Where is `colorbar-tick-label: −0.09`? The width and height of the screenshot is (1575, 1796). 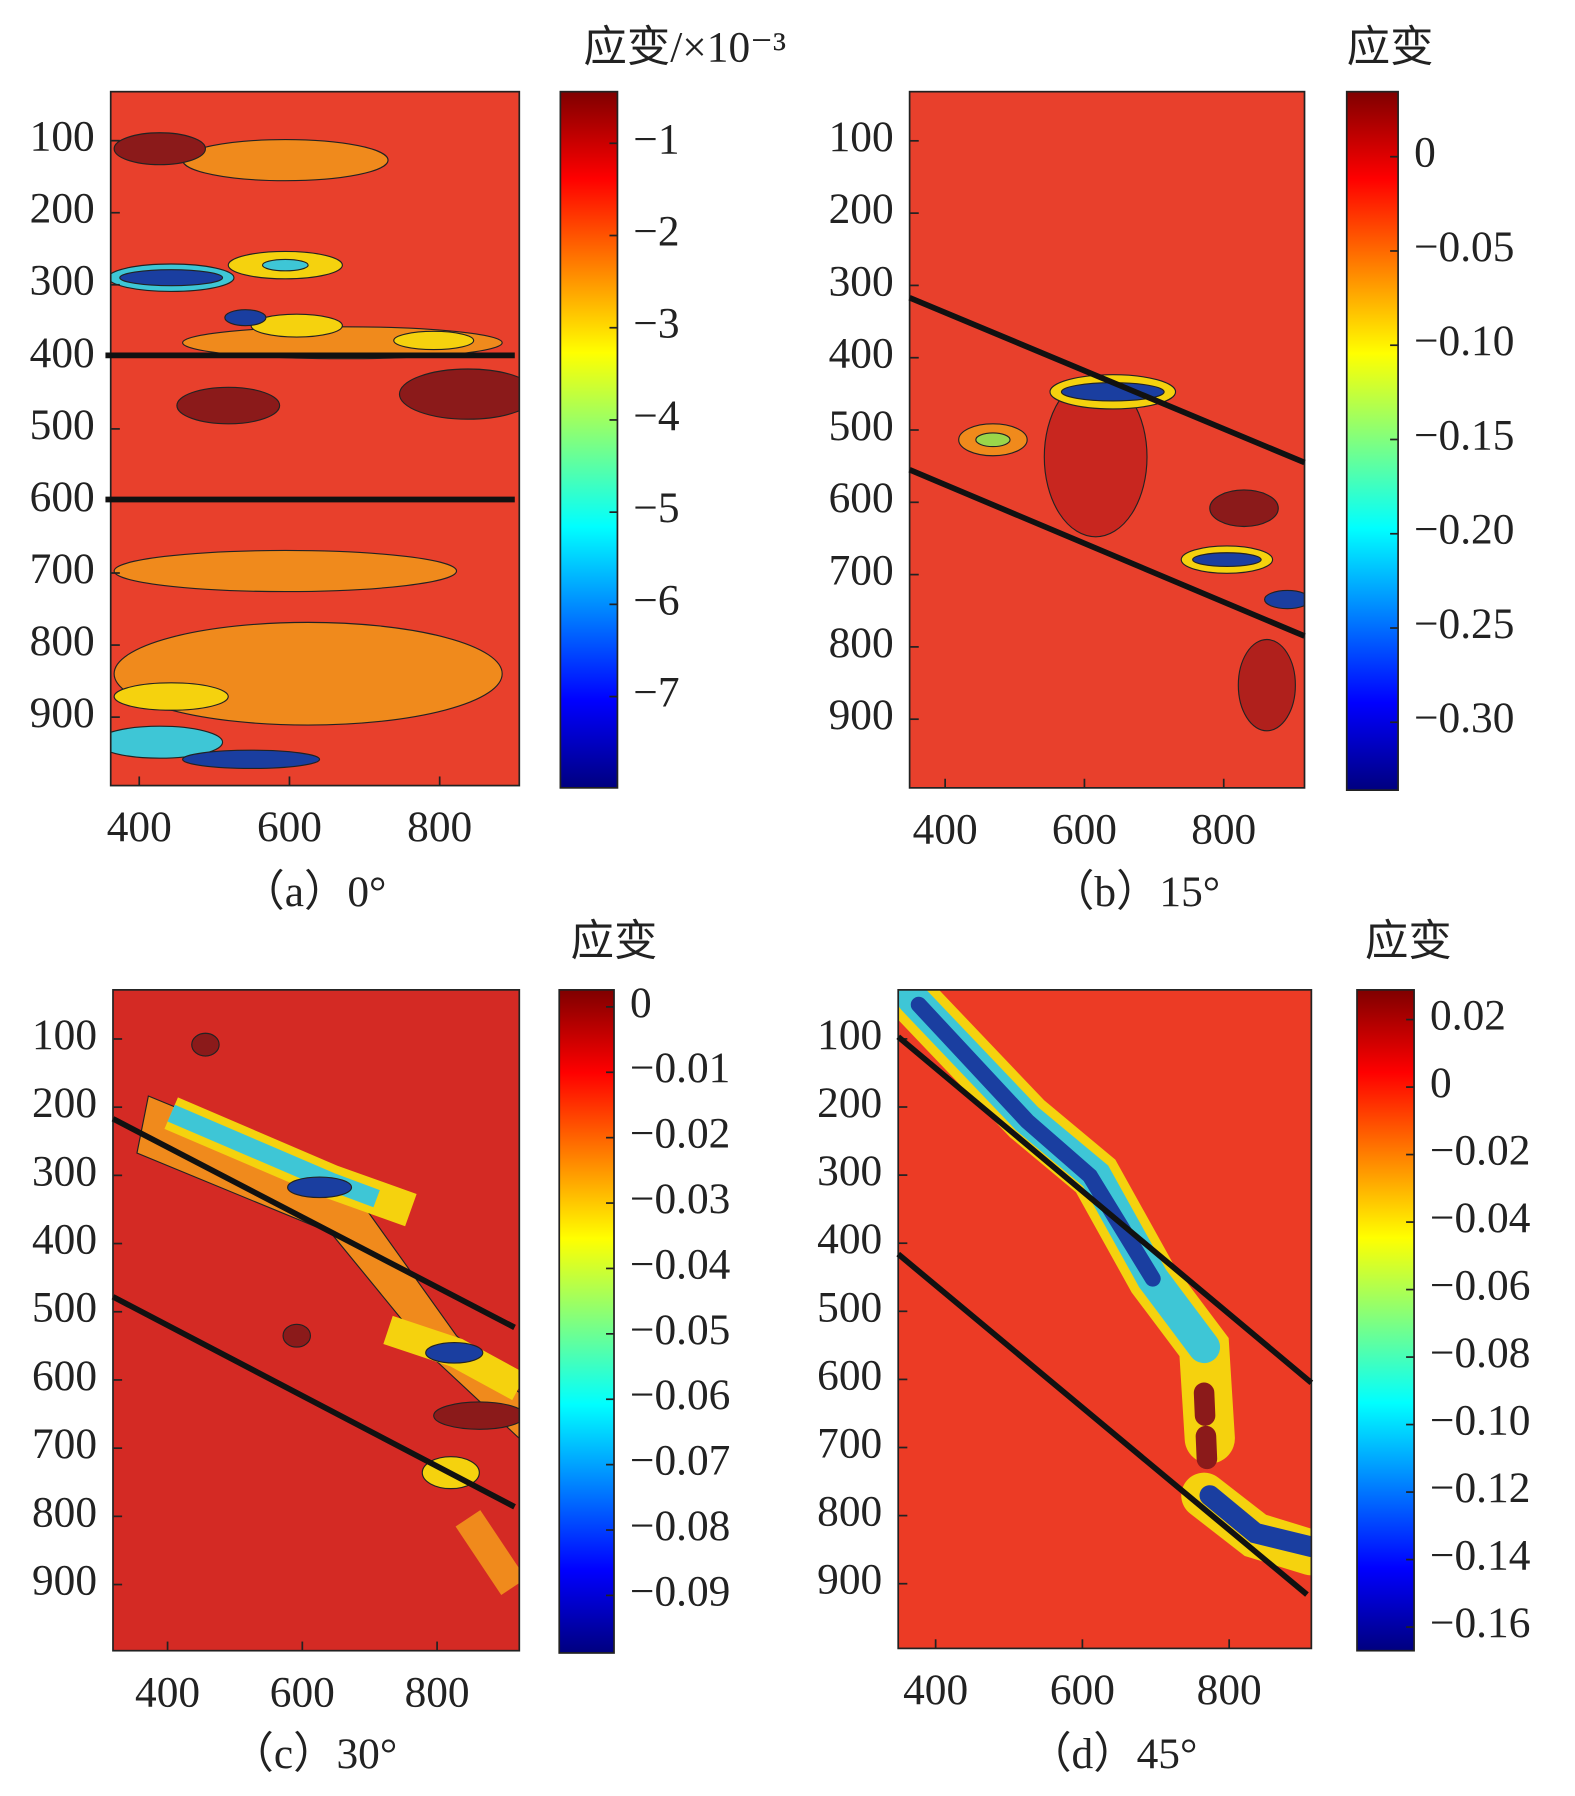 colorbar-tick-label: −0.09 is located at coordinates (680, 1591).